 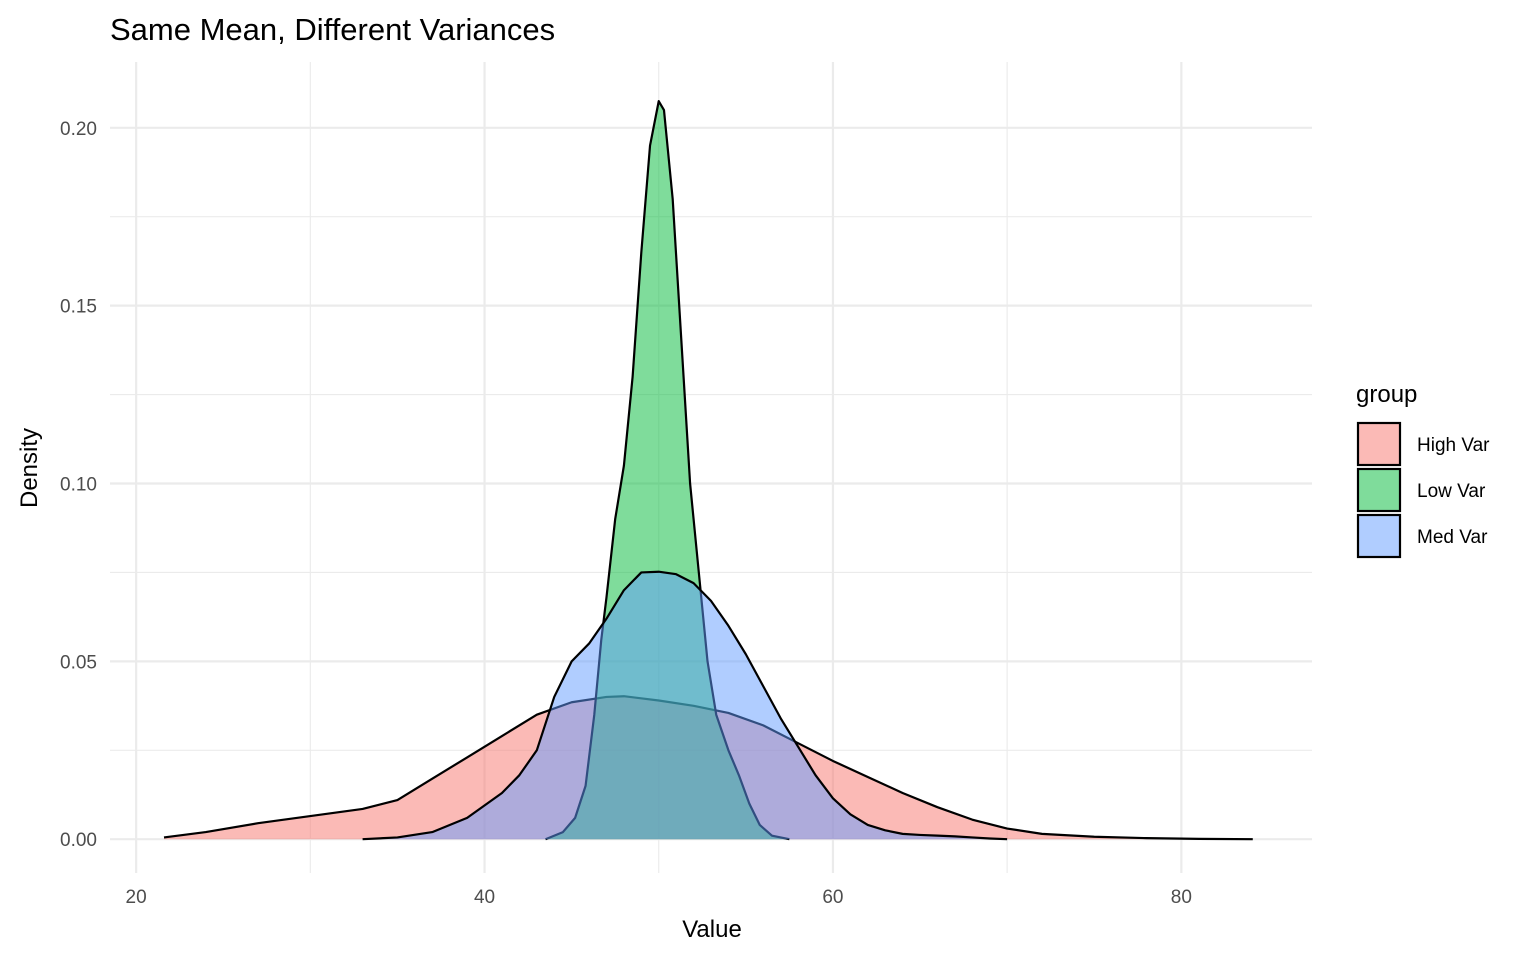 What do you see at coordinates (712, 929) in the screenshot?
I see `x-axis-title: Value` at bounding box center [712, 929].